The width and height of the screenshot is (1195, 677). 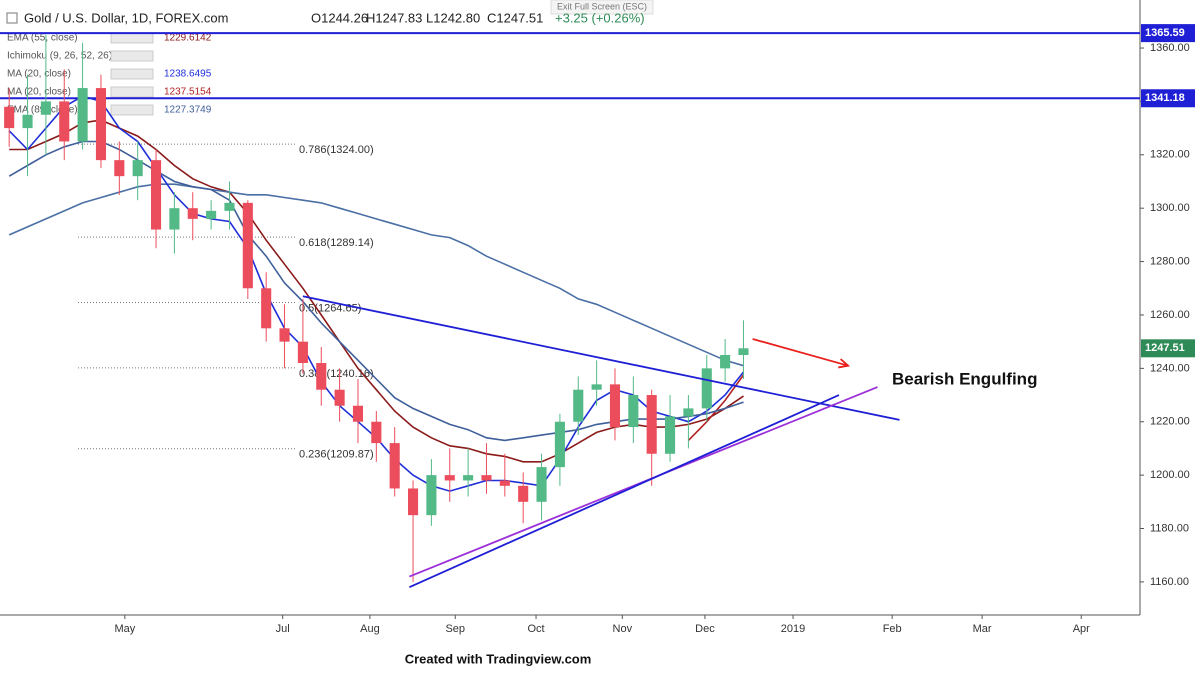 I want to click on legend-value: 1238.6495, so click(x=188, y=74).